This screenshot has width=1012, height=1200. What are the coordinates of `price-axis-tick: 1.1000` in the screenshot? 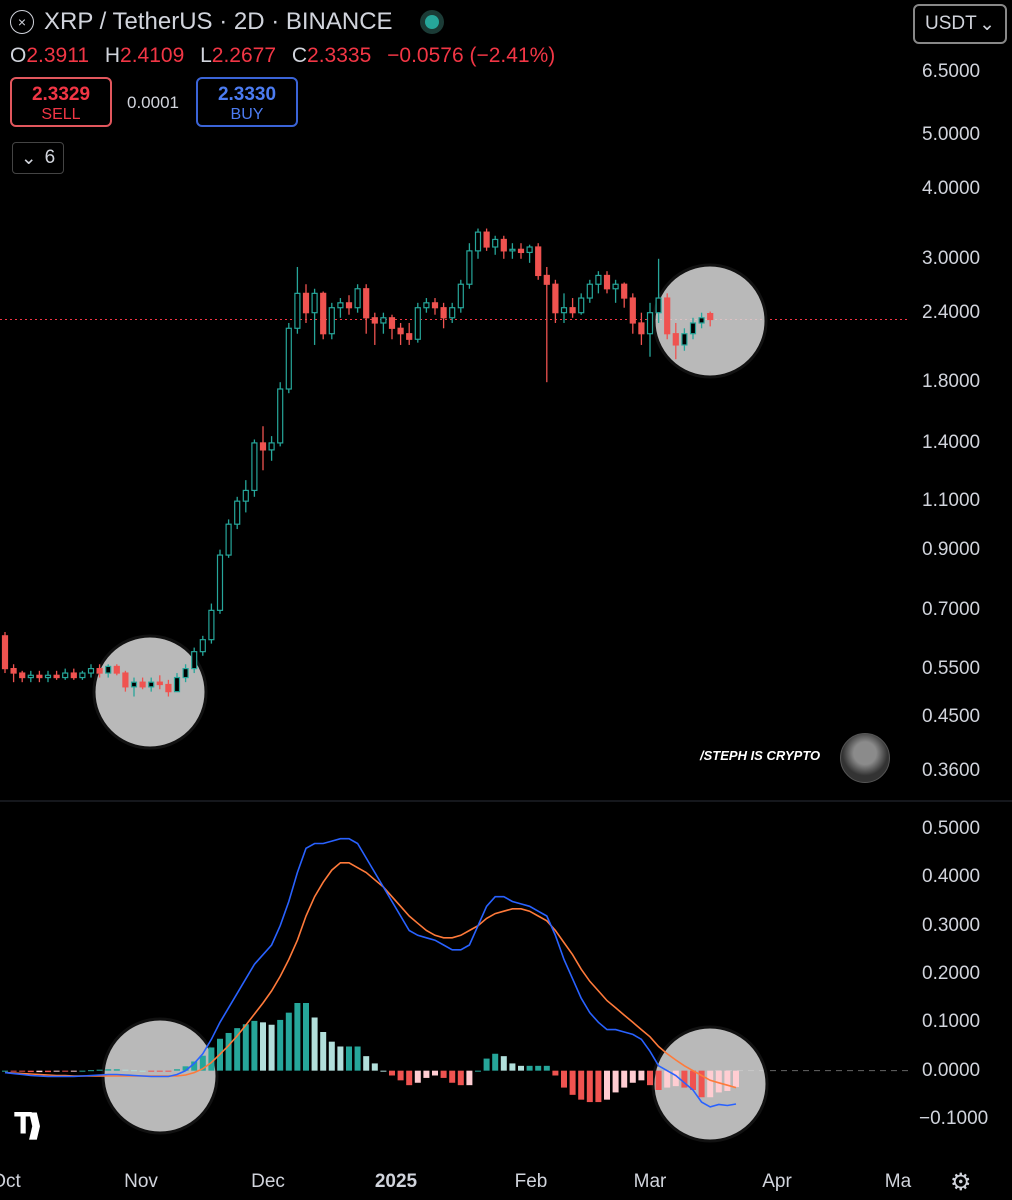 It's located at (951, 501).